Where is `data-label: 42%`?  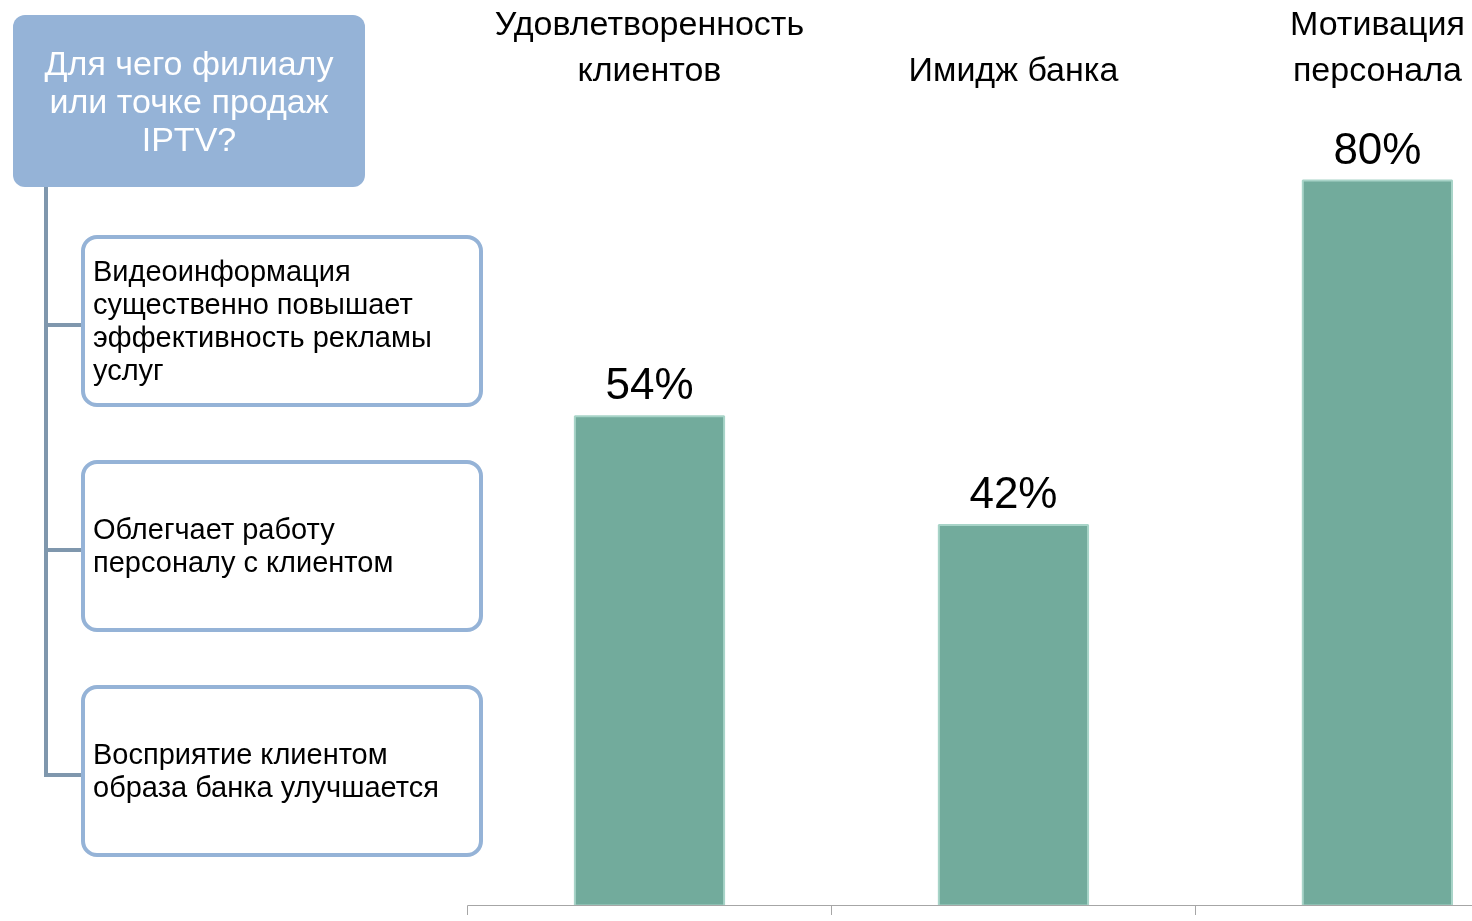
data-label: 42% is located at coordinates (1013, 492).